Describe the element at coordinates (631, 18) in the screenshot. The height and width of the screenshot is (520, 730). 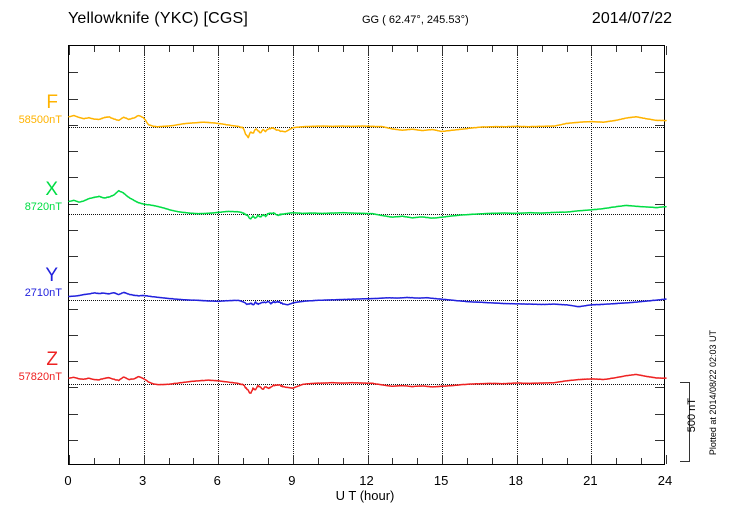
I see `observation-date: 2014/07/22` at that location.